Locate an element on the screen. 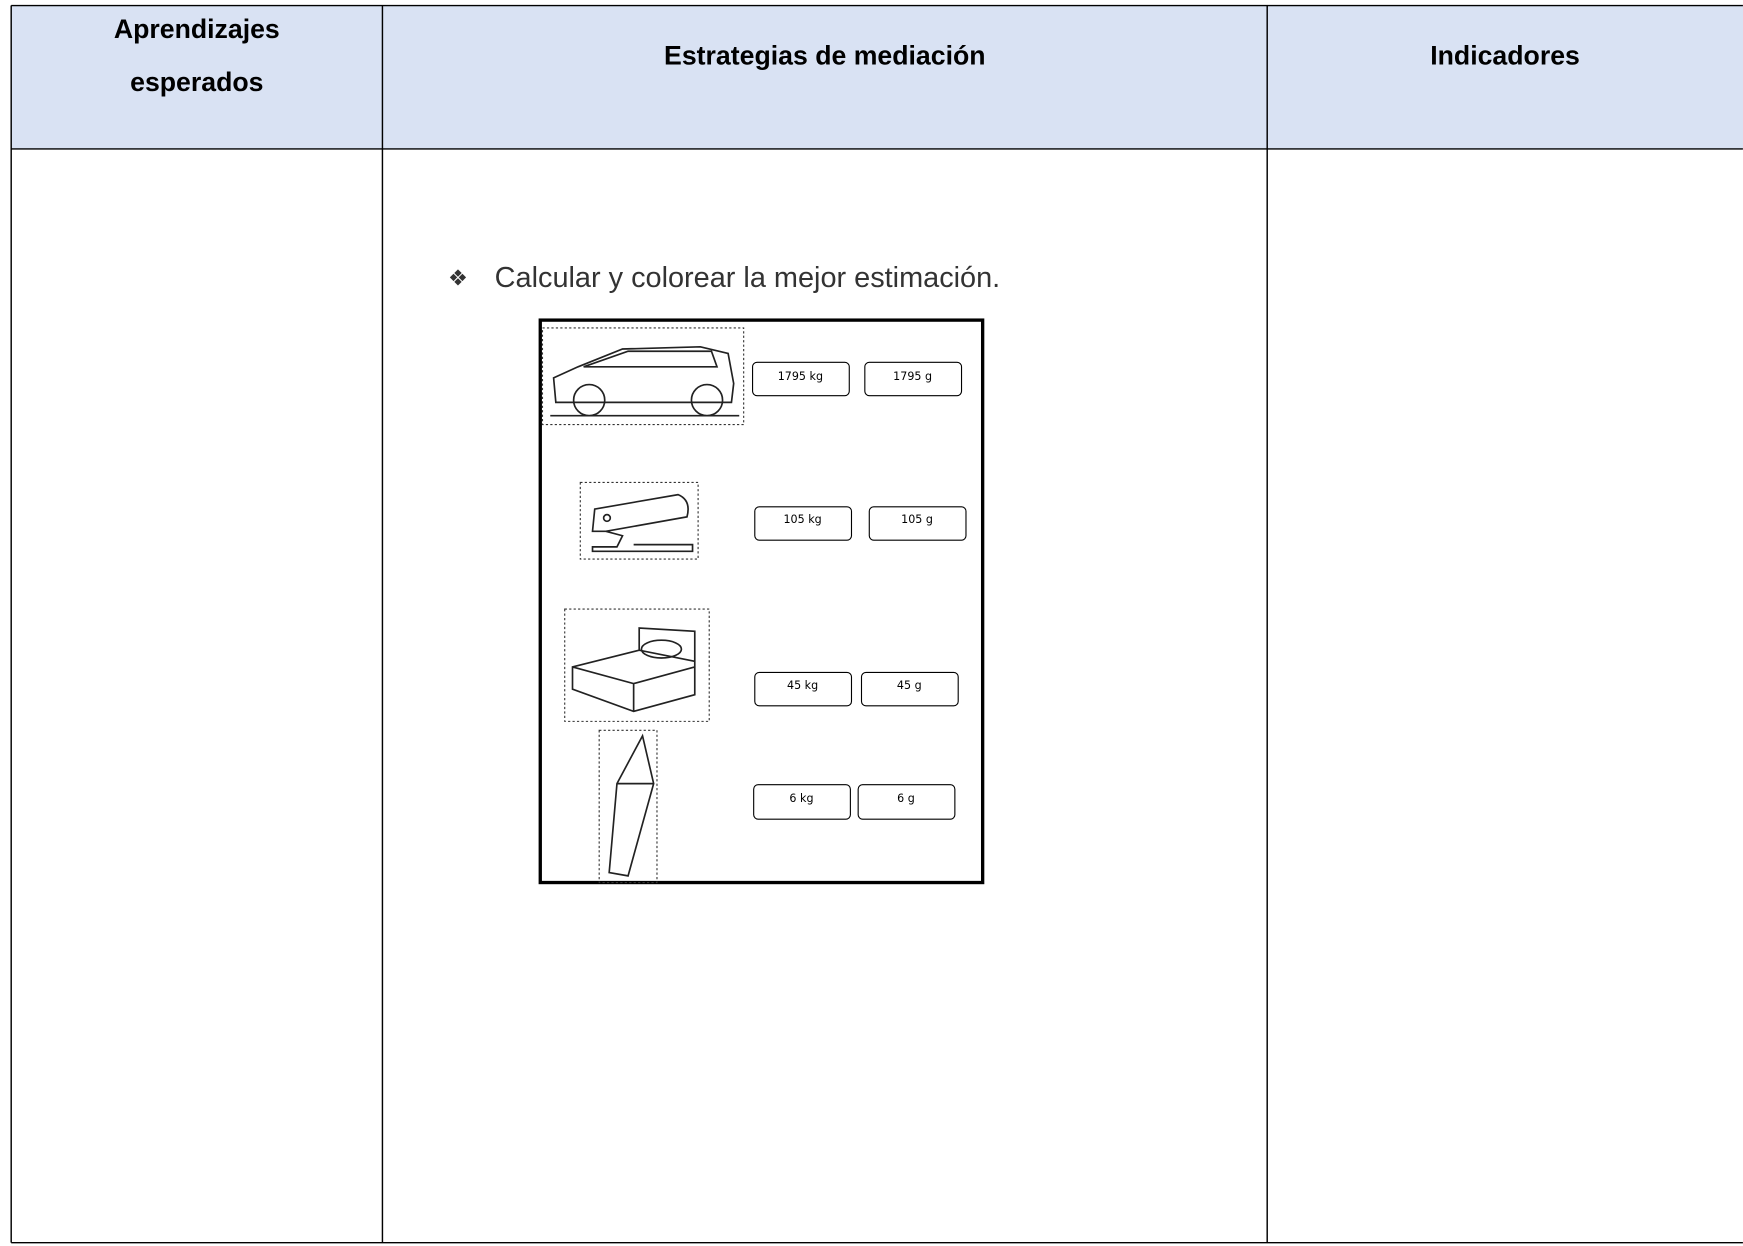 The image size is (1743, 1246). option-label: 45 kg is located at coordinates (802, 685).